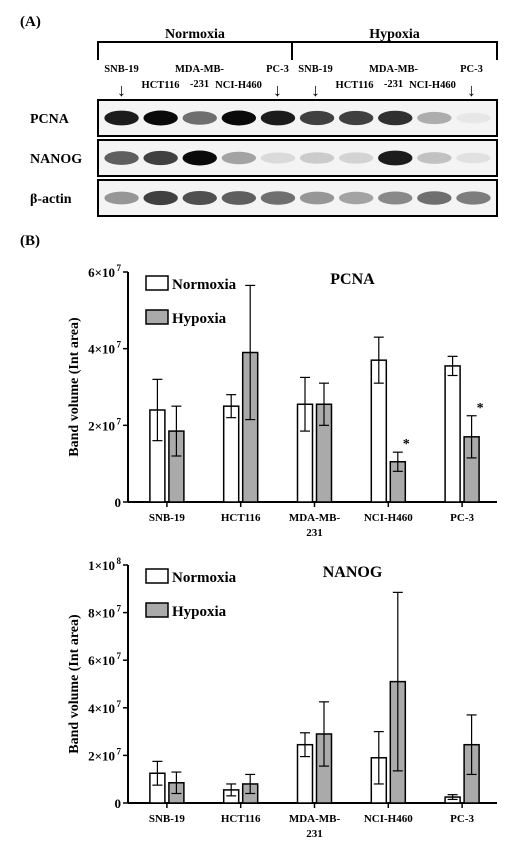  What do you see at coordinates (195, 34) in the screenshot?
I see `group-label: Normoxia` at bounding box center [195, 34].